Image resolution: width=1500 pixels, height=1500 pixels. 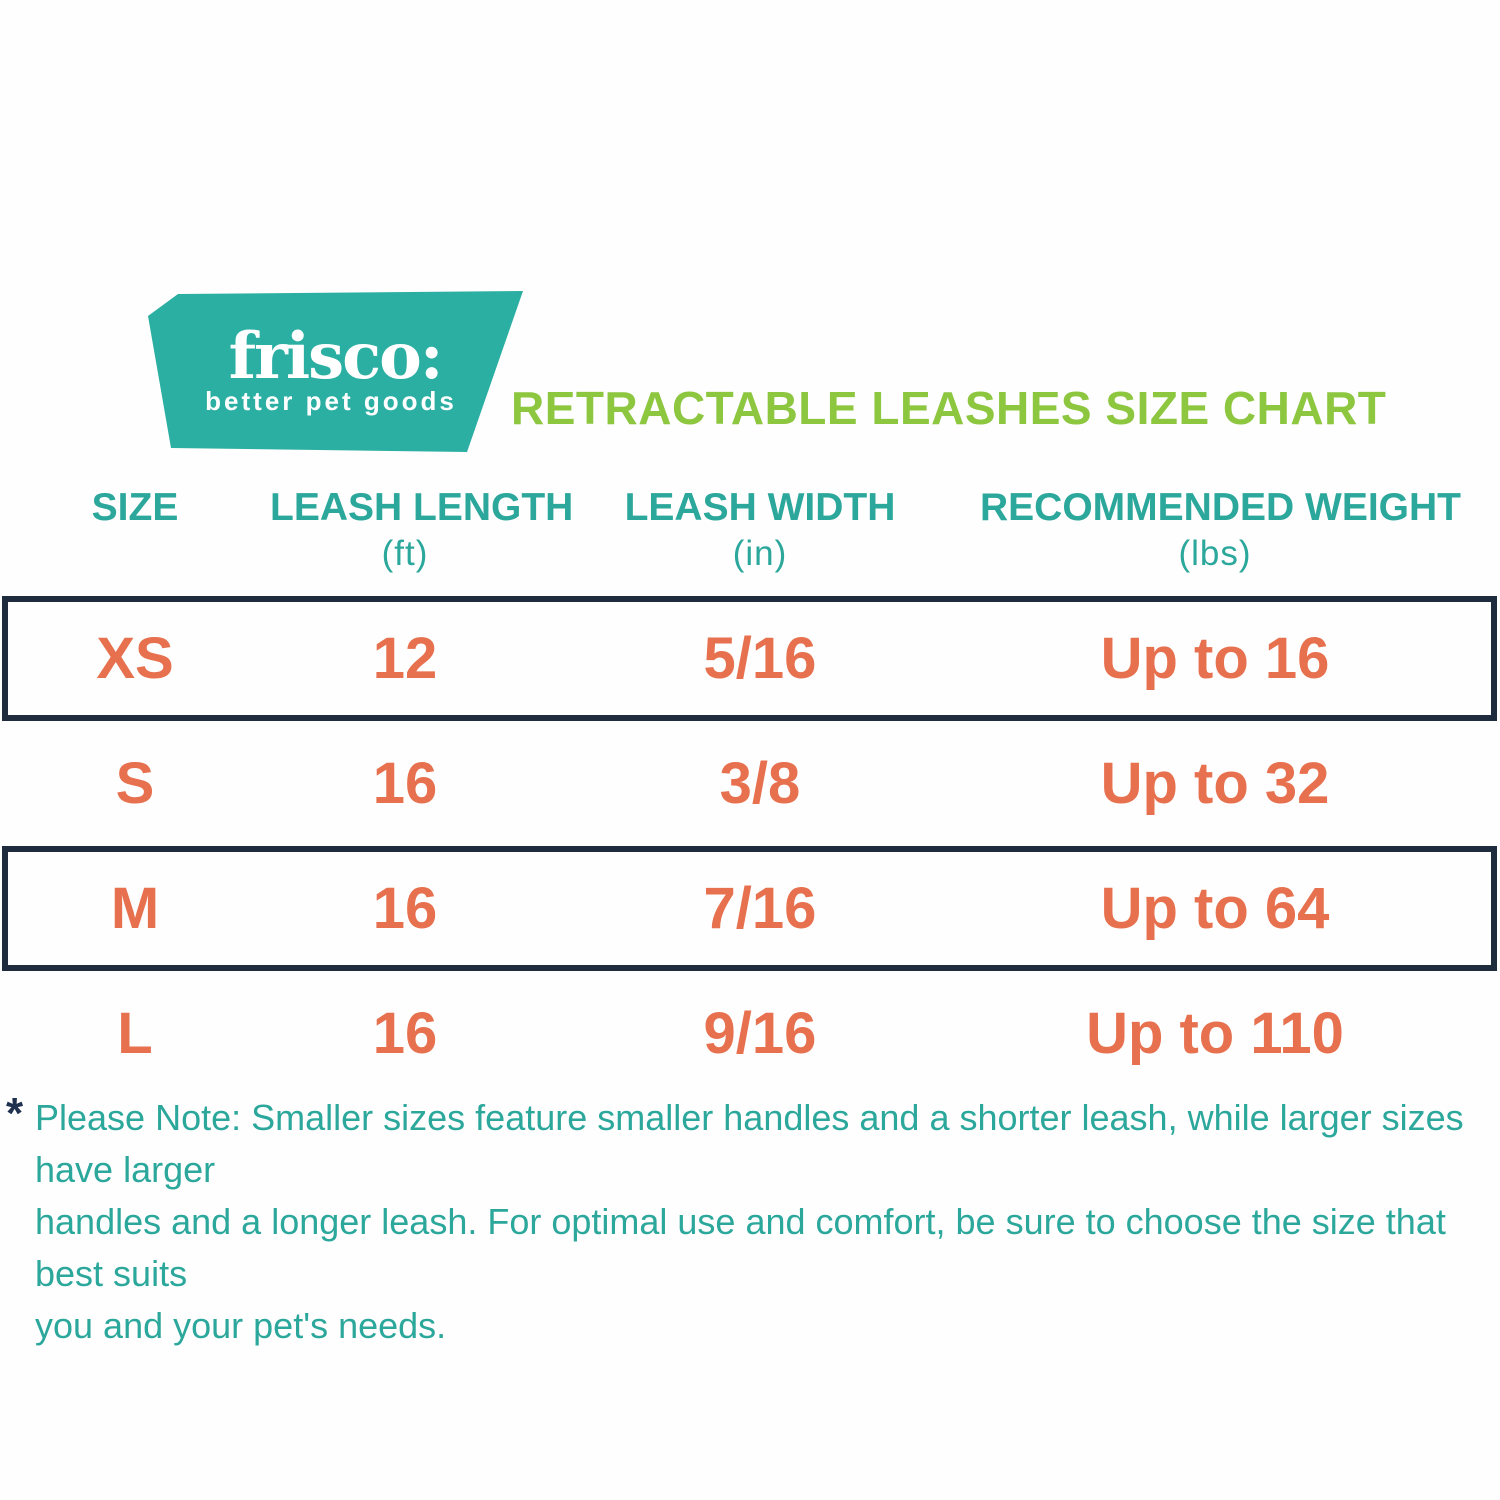 What do you see at coordinates (1220, 530) in the screenshot?
I see `column-header-recommended-weight: RECOMMENDED WEIGHT (lbs)` at bounding box center [1220, 530].